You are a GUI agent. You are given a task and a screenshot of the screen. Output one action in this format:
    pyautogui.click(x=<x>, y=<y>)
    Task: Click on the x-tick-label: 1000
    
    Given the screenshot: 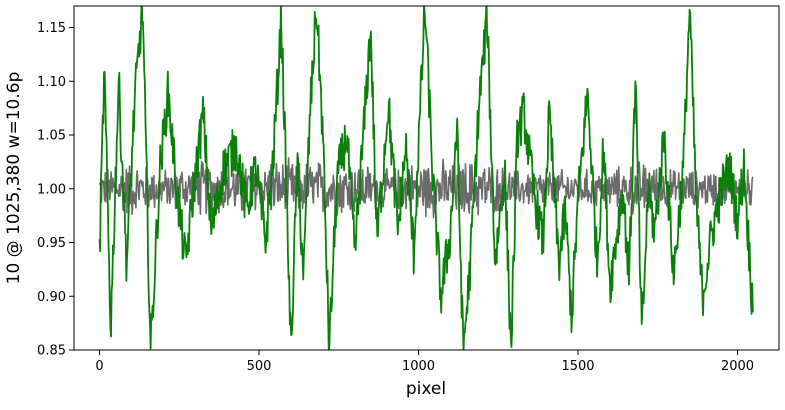 What is the action you would take?
    pyautogui.click(x=418, y=366)
    